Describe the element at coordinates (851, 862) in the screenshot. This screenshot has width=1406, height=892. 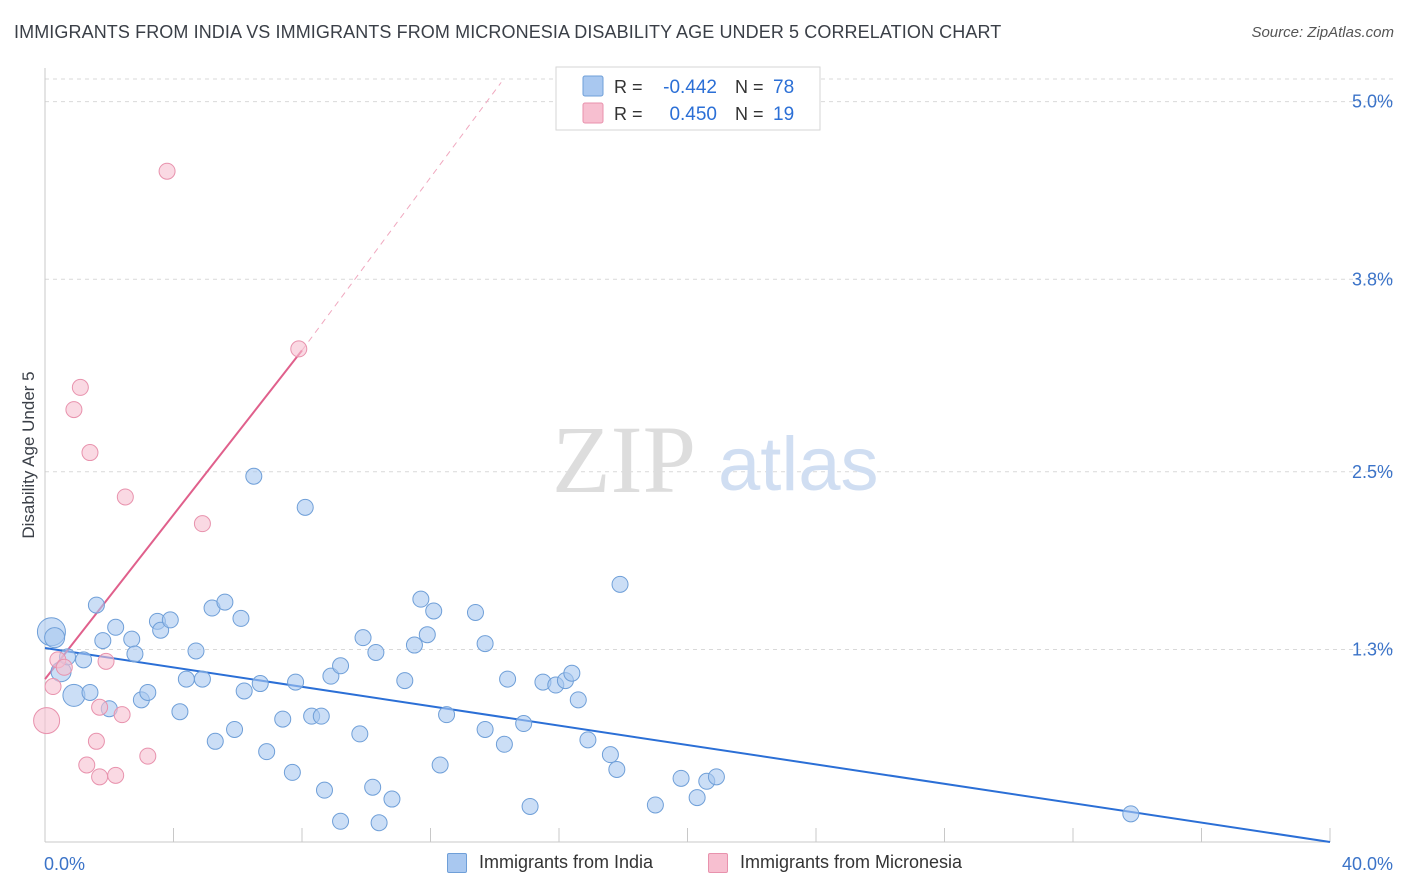
I see `legend-label-micronesia: Immigrants from Micronesia` at that location.